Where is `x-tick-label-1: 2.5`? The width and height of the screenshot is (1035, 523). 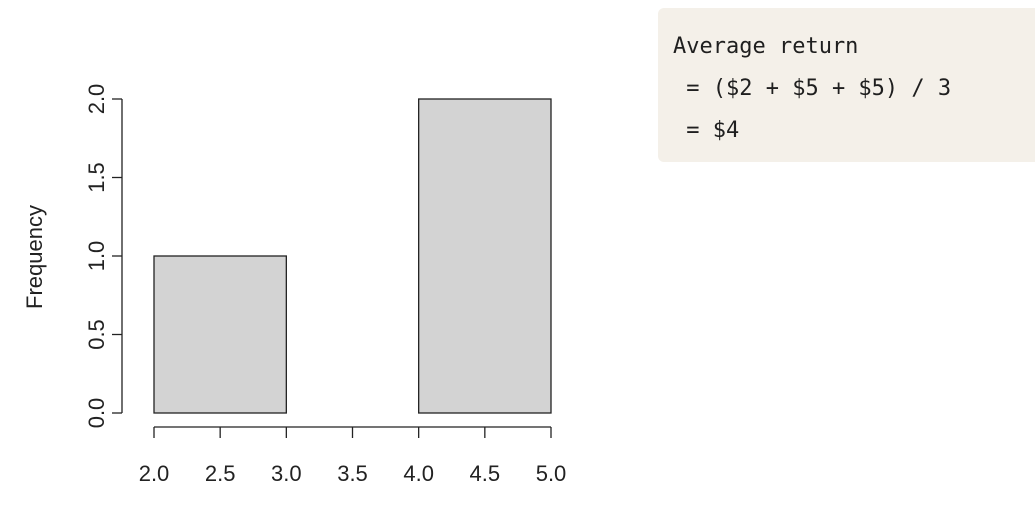
x-tick-label-1: 2.5 is located at coordinates (220, 473).